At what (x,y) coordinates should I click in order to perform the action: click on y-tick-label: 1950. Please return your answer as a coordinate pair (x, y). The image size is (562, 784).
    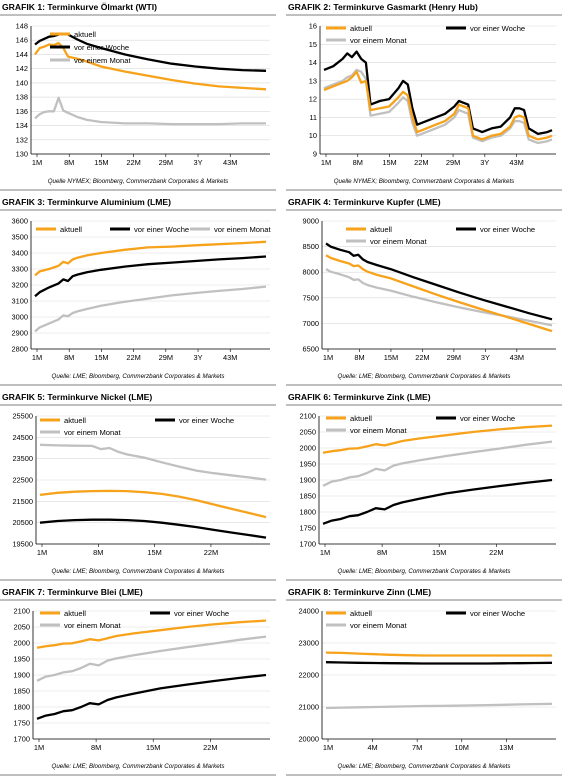
    Looking at the image, I should click on (22, 659).